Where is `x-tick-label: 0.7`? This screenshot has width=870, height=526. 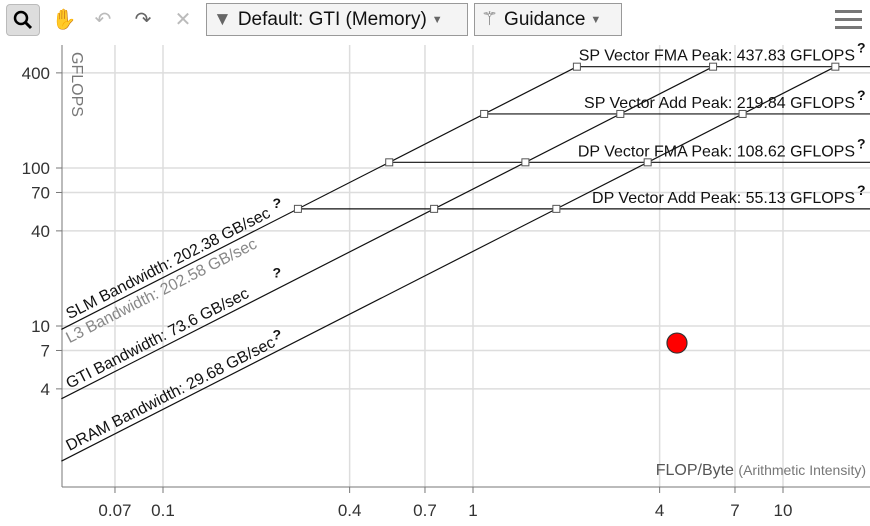
x-tick-label: 0.7 is located at coordinates (425, 510).